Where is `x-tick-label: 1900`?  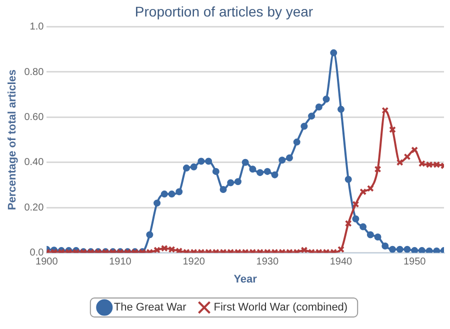
x-tick-label: 1900 is located at coordinates (47, 262).